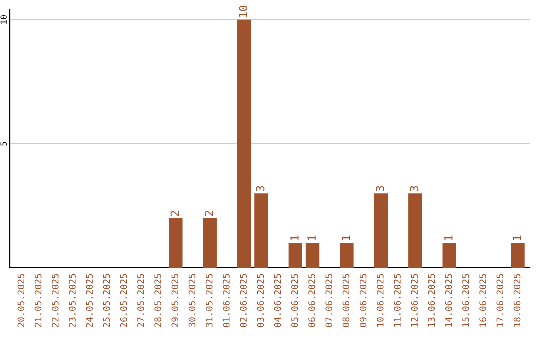 Image resolution: width=540 pixels, height=340 pixels. What do you see at coordinates (346, 301) in the screenshot?
I see `x-tick-label: 08.06.2025` at bounding box center [346, 301].